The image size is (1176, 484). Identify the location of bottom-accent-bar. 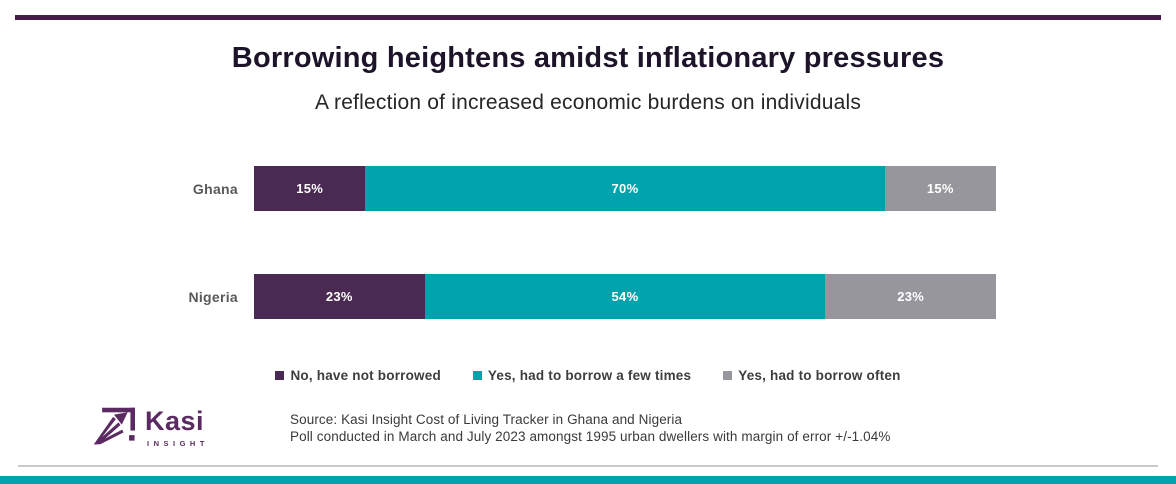
(588, 480).